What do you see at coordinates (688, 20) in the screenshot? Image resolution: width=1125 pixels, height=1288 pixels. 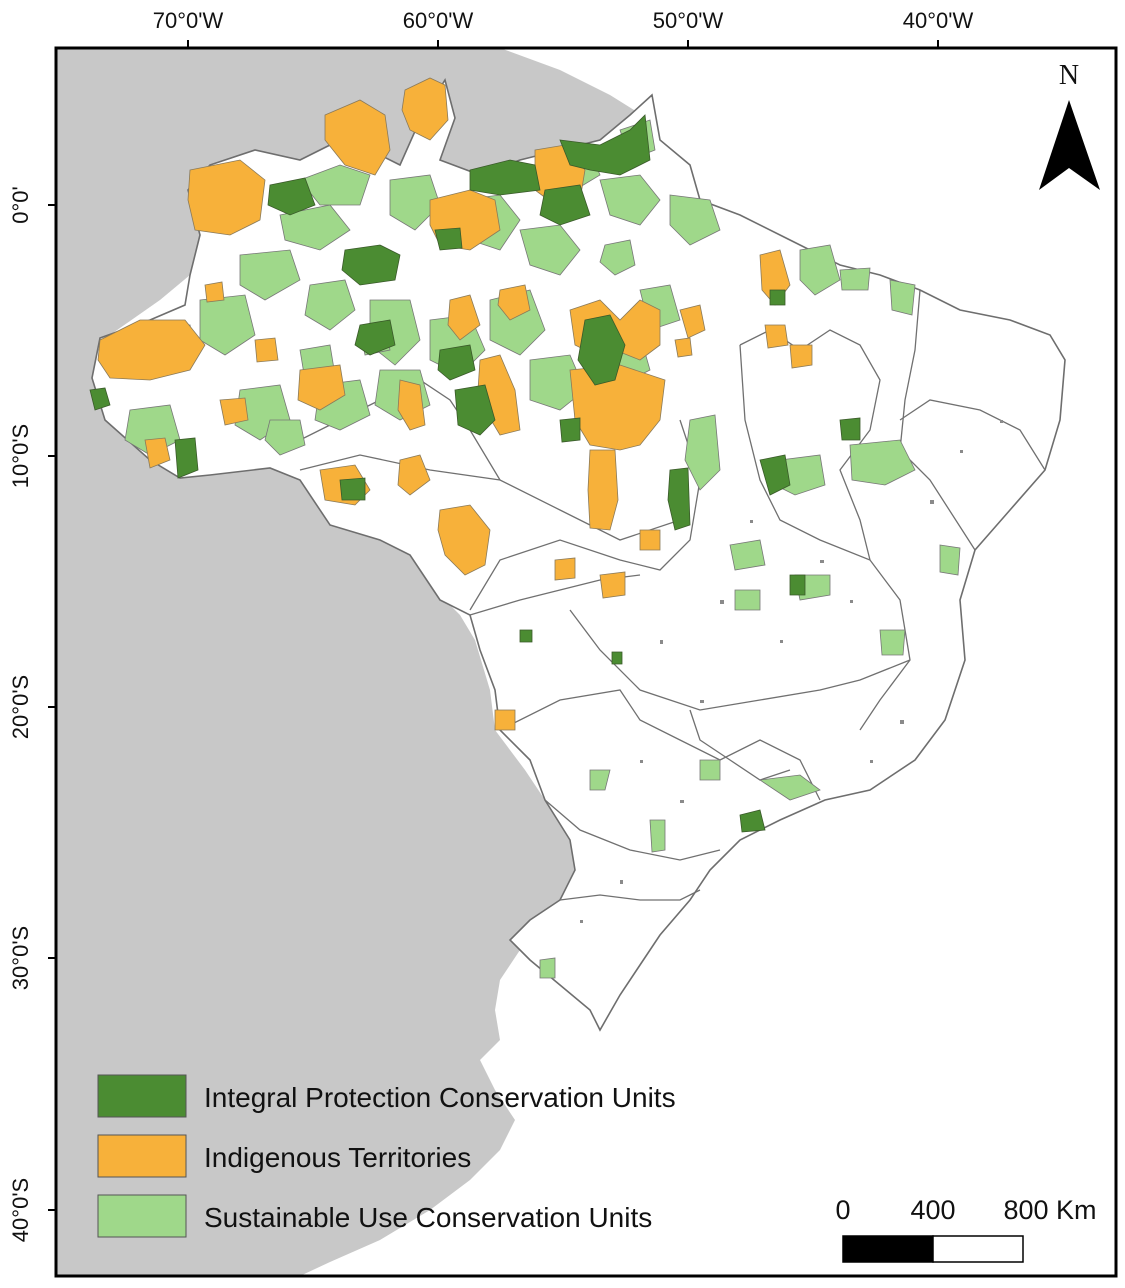 I see `longitude-label-50w: 50°0'W` at bounding box center [688, 20].